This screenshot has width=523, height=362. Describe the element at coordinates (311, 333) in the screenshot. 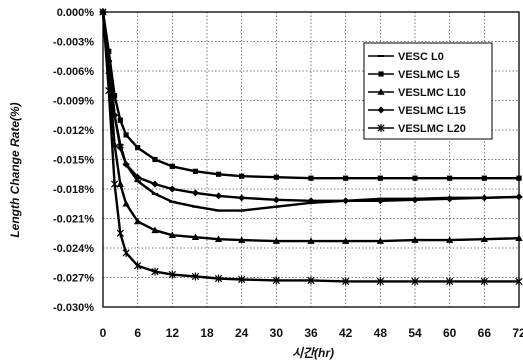

I see `x-tick-label: 36` at that location.